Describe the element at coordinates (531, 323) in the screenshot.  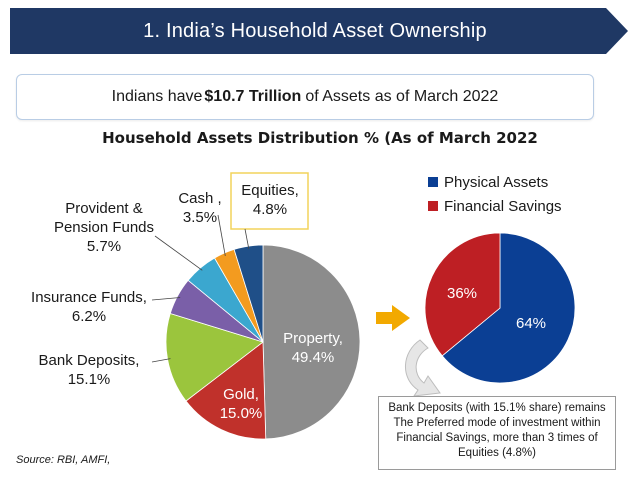
I see `label-physical-pct: 64%` at that location.